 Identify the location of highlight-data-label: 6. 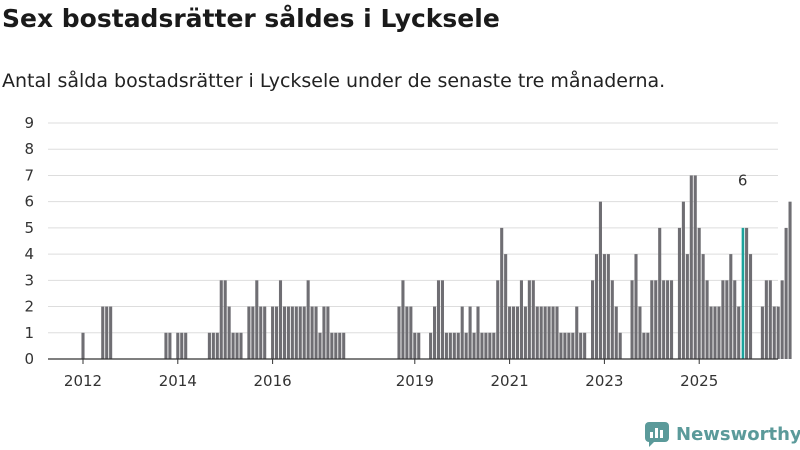
(743, 181).